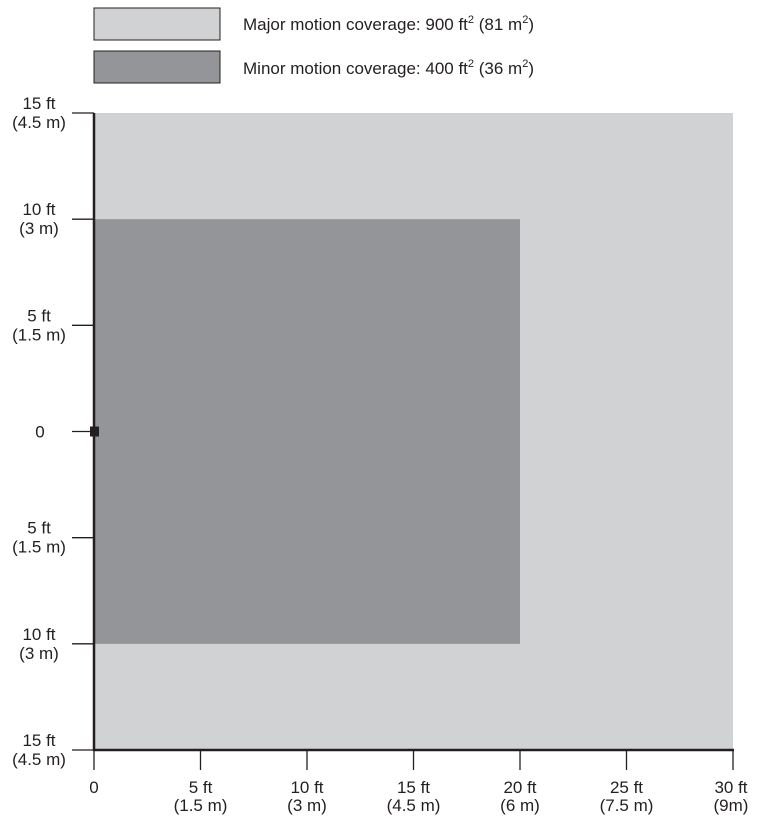 This screenshot has width=758, height=822. What do you see at coordinates (94, 431) in the screenshot?
I see `sensor-marker` at bounding box center [94, 431].